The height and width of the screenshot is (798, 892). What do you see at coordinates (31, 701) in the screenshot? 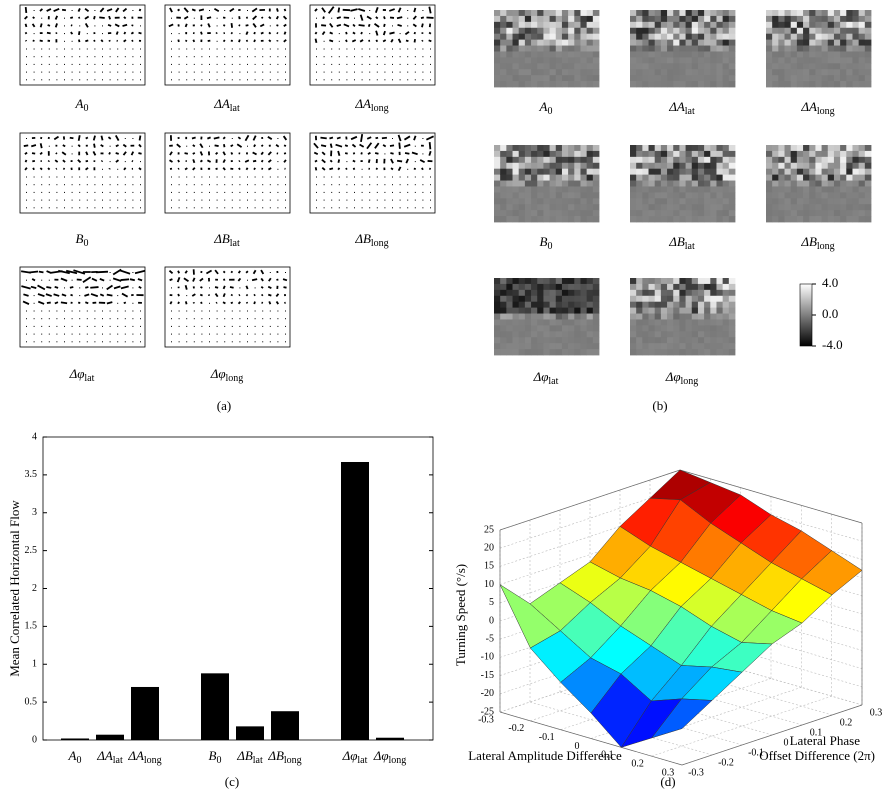
I see `y-tick-label: 0.5` at bounding box center [31, 701].